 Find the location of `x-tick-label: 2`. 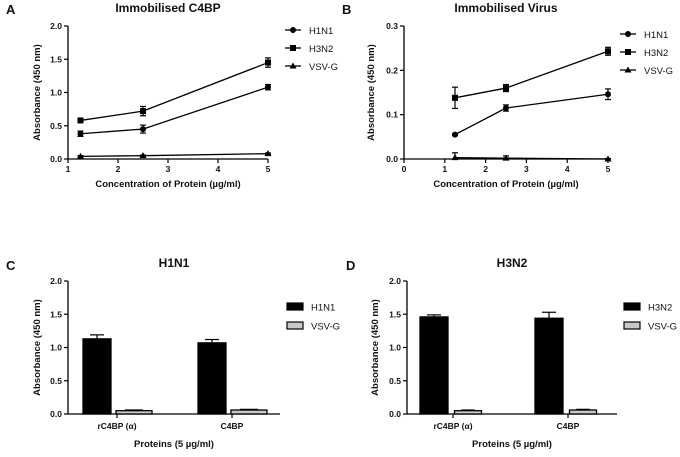

x-tick-label: 2 is located at coordinates (118, 169).